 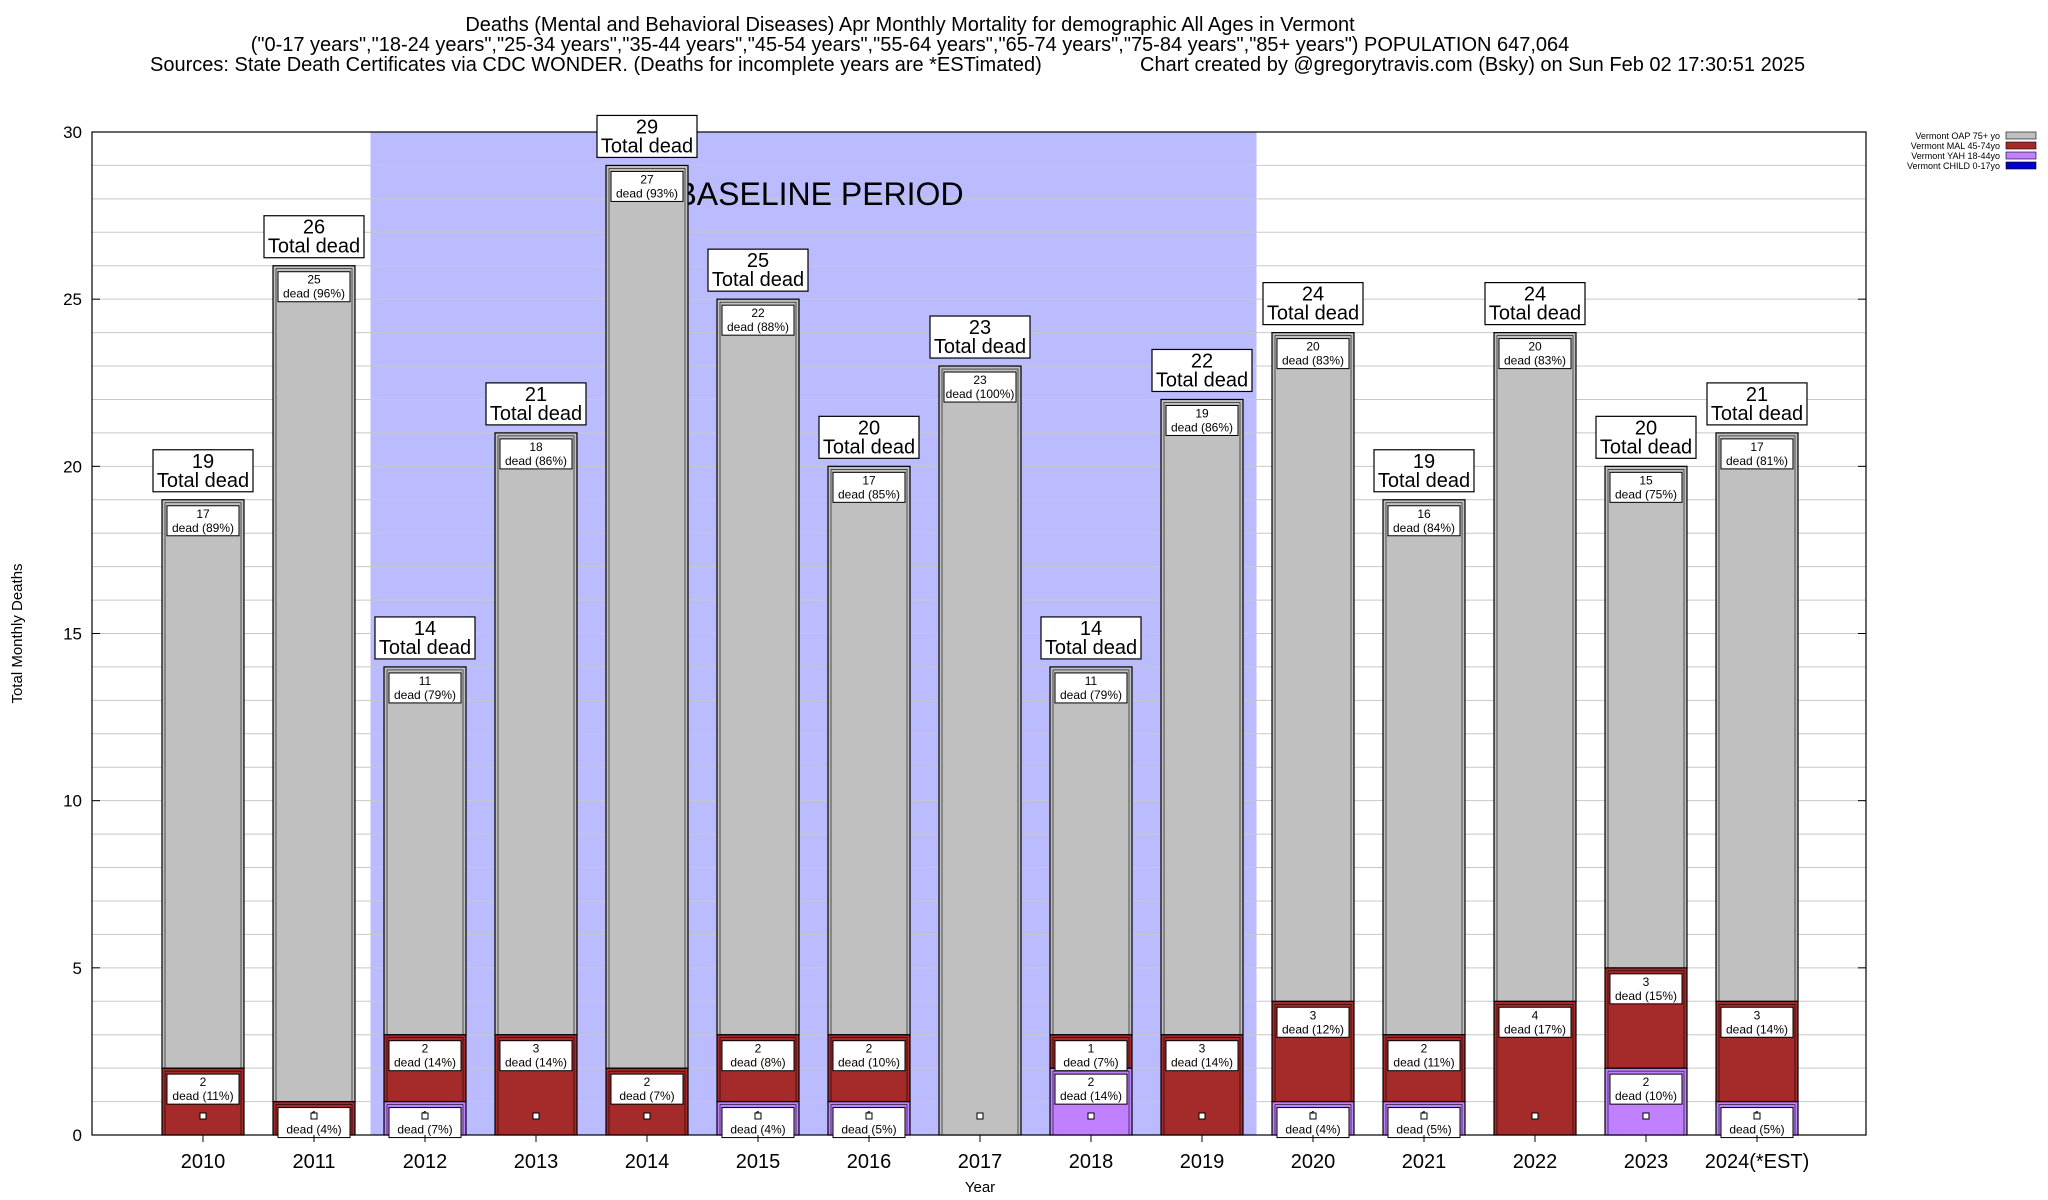 I want to click on y-axis-label: Total Monthly Deaths, so click(x=17, y=633).